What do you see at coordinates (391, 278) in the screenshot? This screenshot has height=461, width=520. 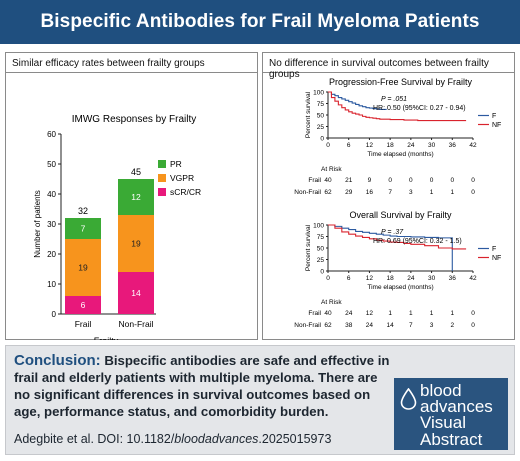 I see `os-x-tick-label: 18` at bounding box center [391, 278].